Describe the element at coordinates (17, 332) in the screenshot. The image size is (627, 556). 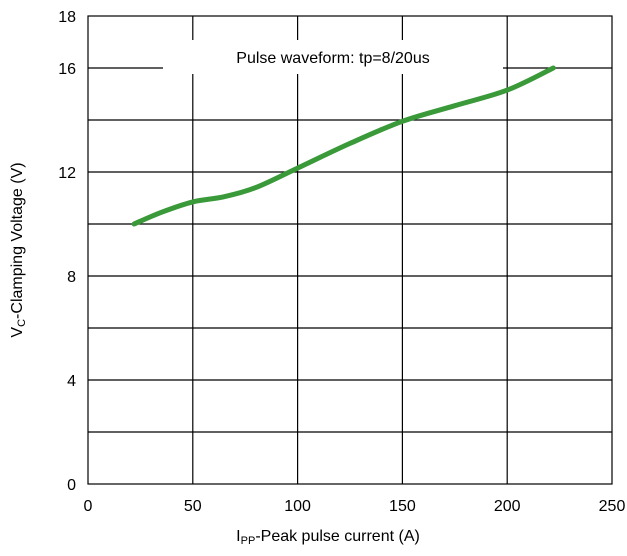
I see `y-title-main: V` at that location.